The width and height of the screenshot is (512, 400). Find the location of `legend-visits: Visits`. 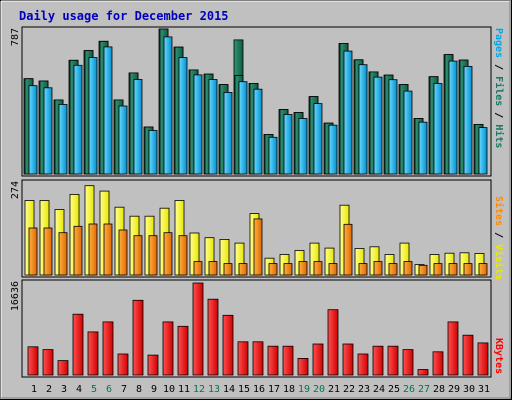

legend-visits: Visits is located at coordinates (499, 262).